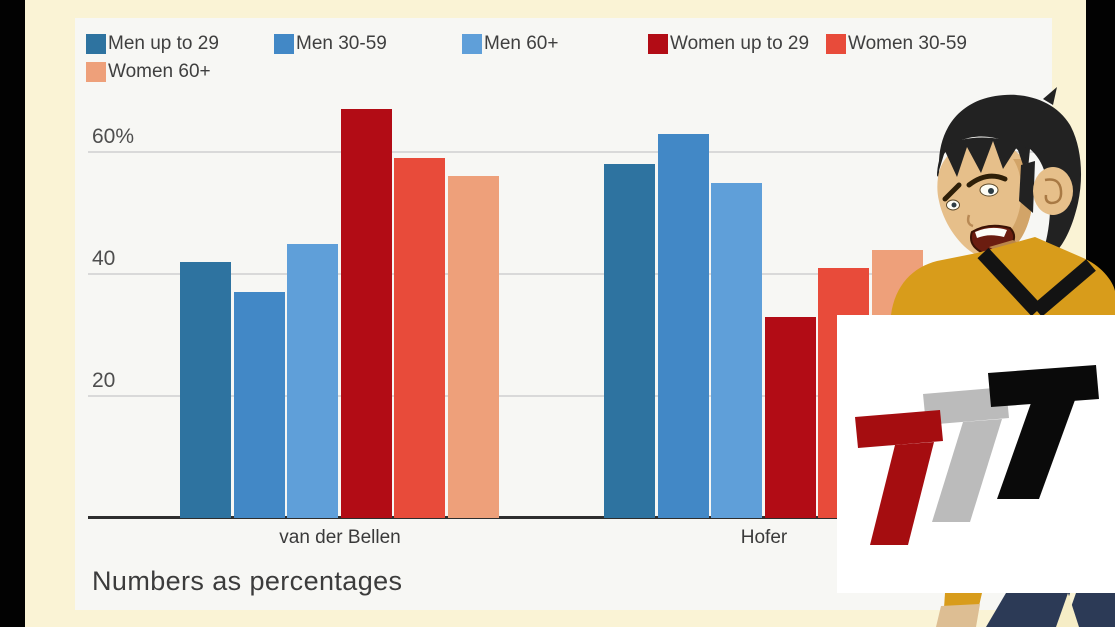 The width and height of the screenshot is (1115, 627). I want to click on y-axis-tick-label: 60%, so click(113, 136).